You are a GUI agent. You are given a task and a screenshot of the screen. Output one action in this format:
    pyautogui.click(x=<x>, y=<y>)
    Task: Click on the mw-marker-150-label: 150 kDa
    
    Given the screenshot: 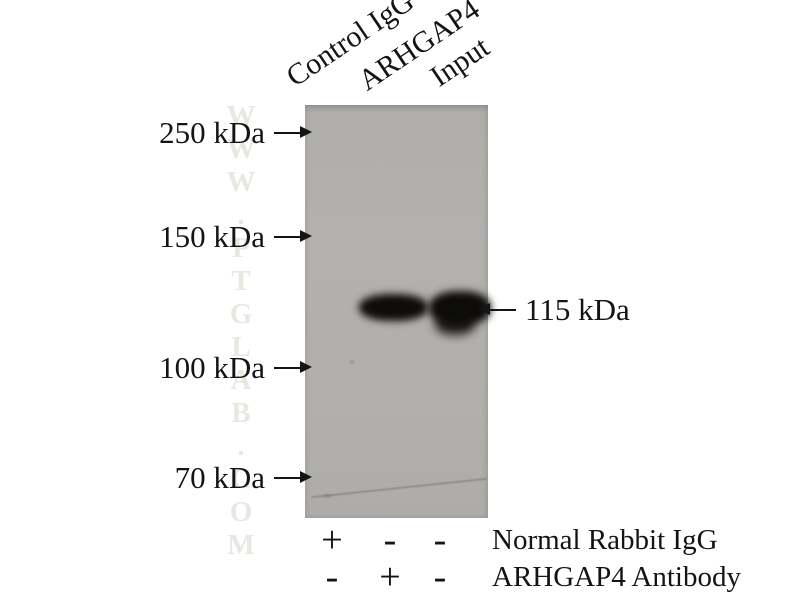 What is the action you would take?
    pyautogui.click(x=212, y=236)
    